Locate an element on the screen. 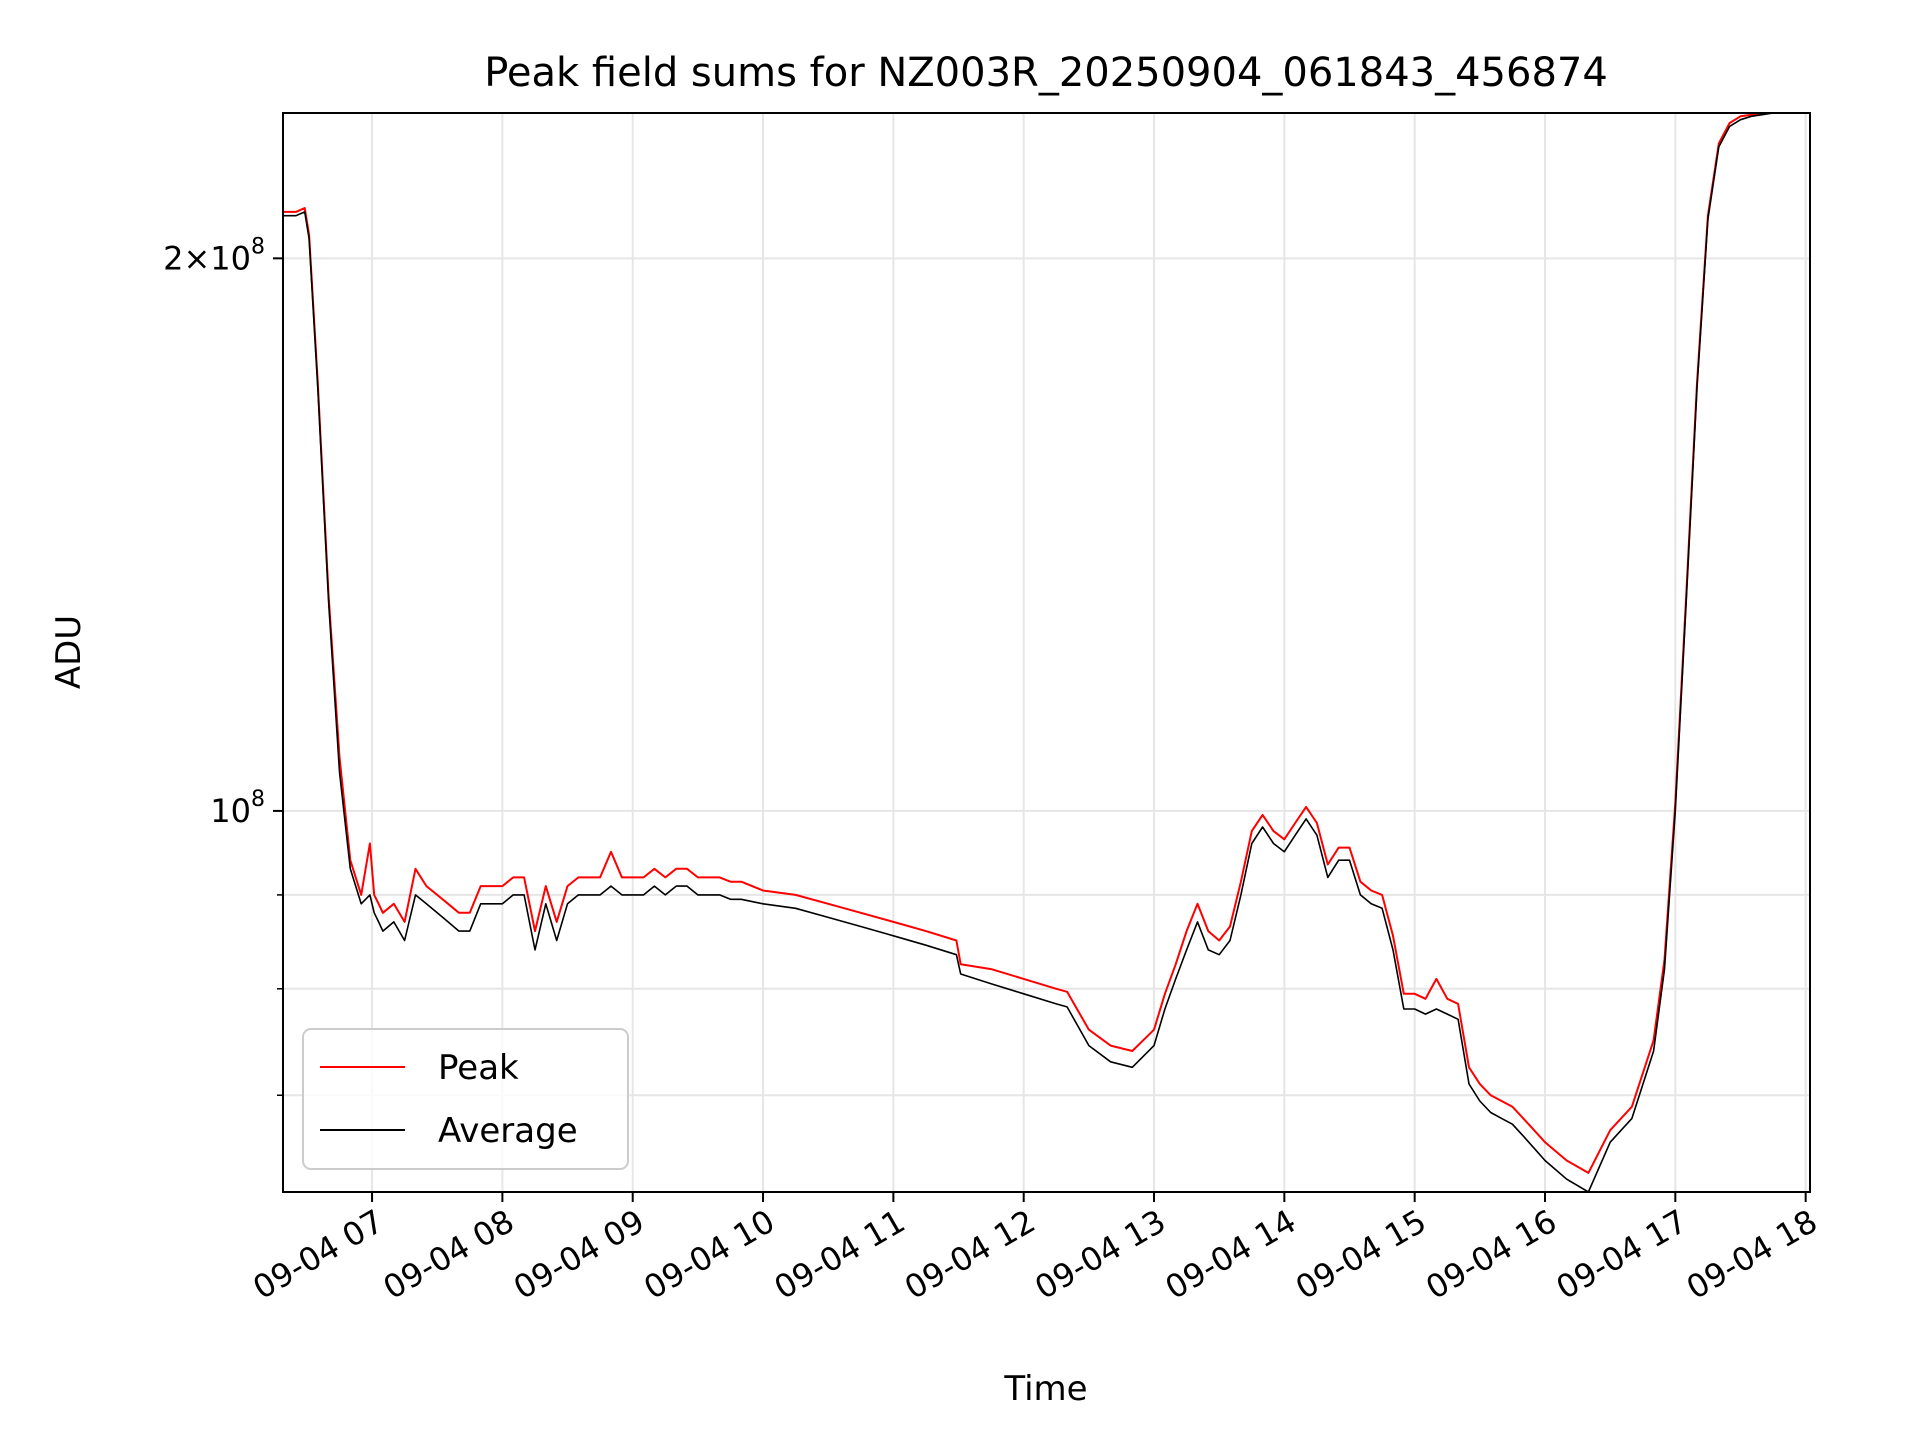 This screenshot has width=1920, height=1440. y-tick-label: 108 is located at coordinates (237, 808).